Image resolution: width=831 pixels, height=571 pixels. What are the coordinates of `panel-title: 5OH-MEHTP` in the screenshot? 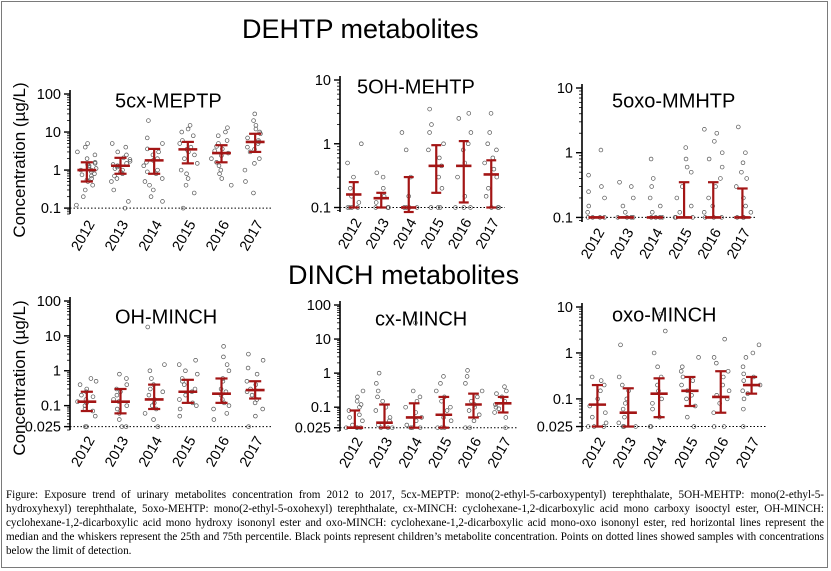 It's located at (416, 88).